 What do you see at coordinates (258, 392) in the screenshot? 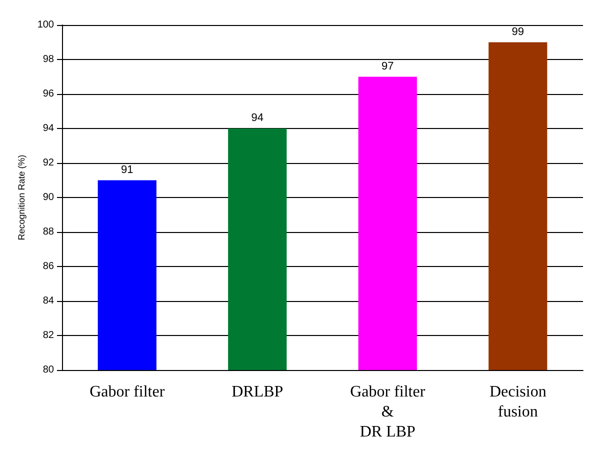
I see `x-tick-label: DRLBP` at bounding box center [258, 392].